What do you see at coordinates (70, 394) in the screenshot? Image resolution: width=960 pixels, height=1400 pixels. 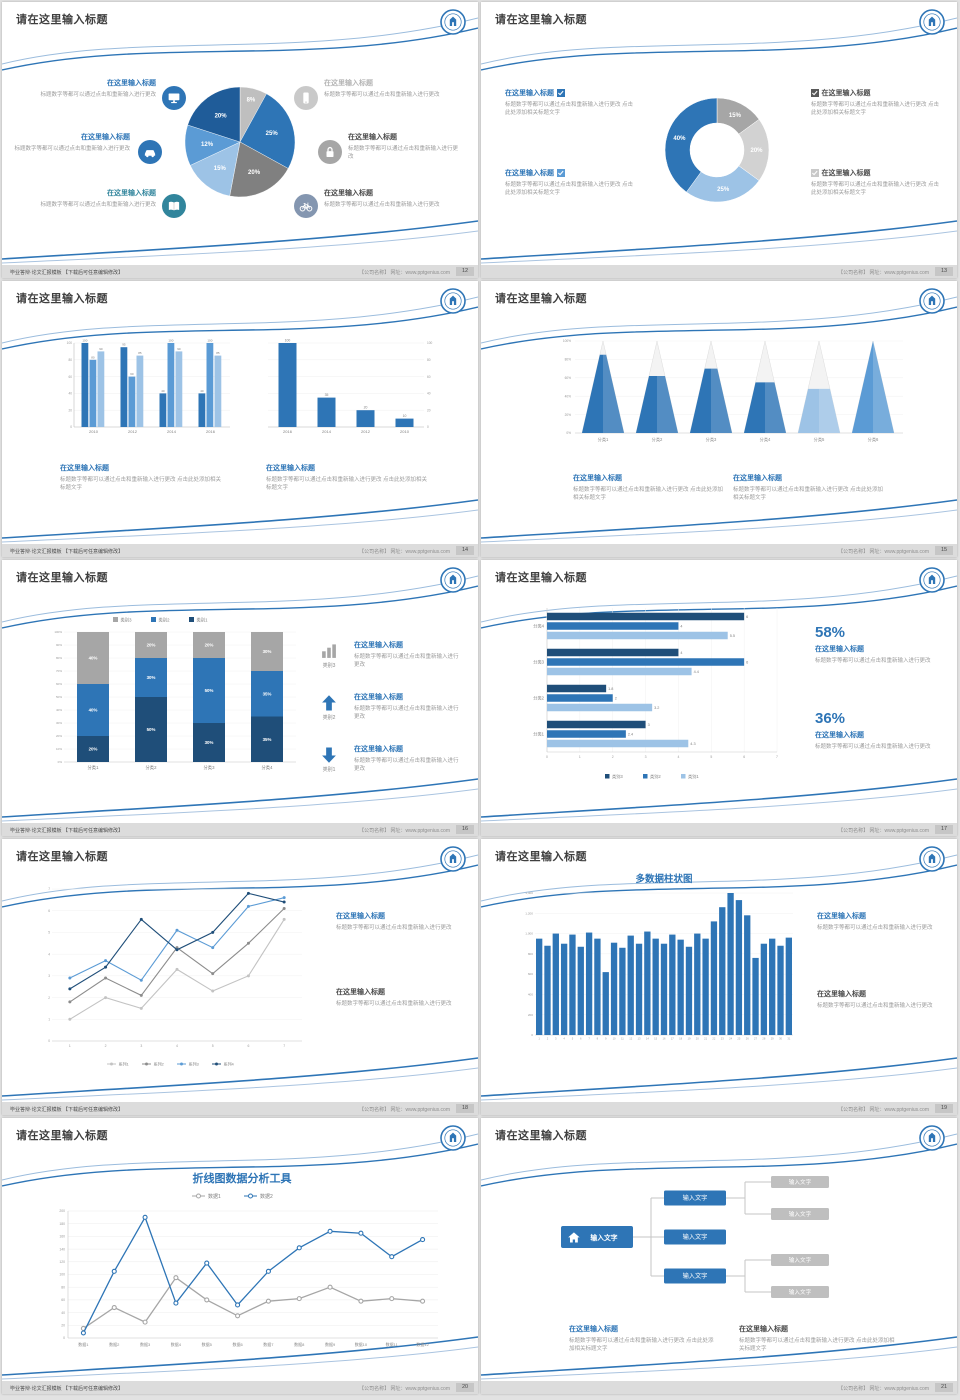 I see `svg-text: 40` at bounding box center [70, 394].